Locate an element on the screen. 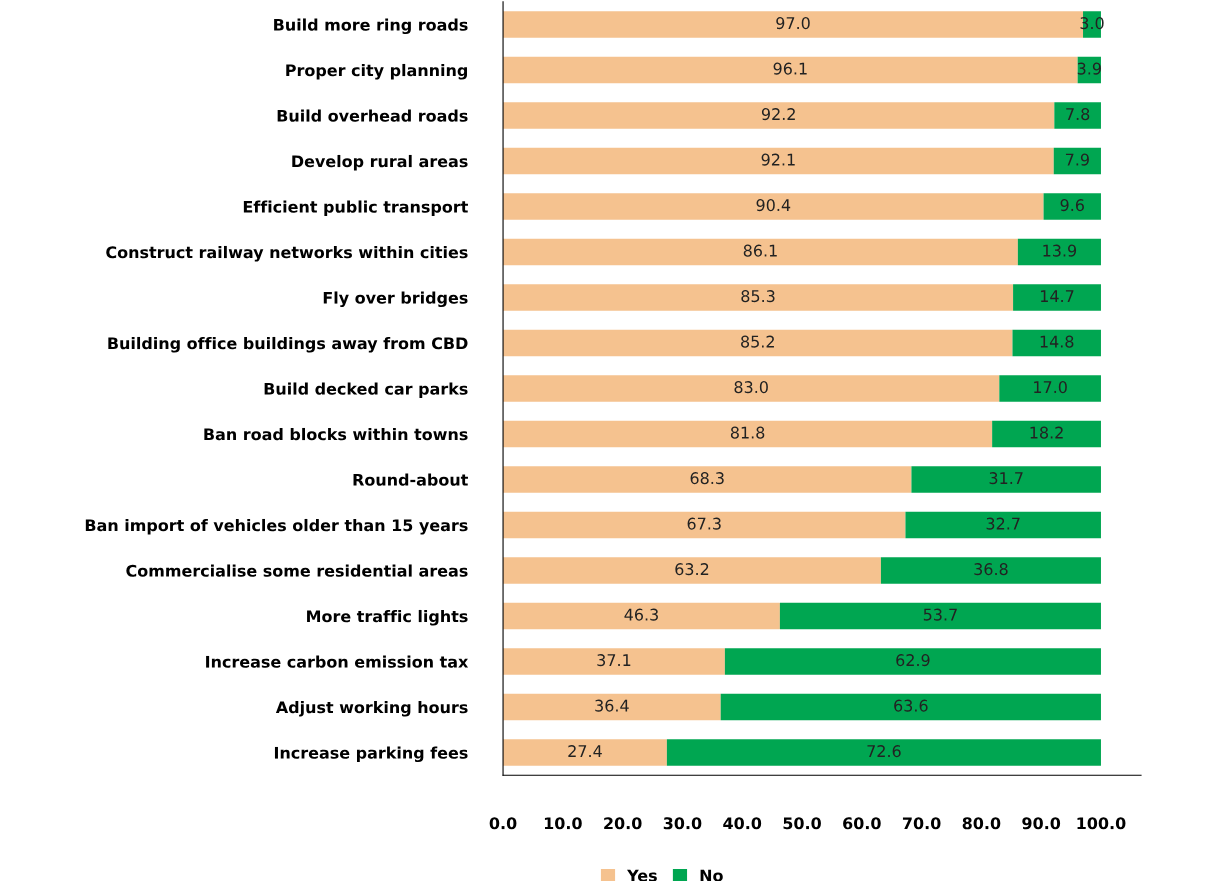 Image resolution: width=1221 pixels, height=881 pixels. y-tick-label: Fly over bridges is located at coordinates (395, 299).